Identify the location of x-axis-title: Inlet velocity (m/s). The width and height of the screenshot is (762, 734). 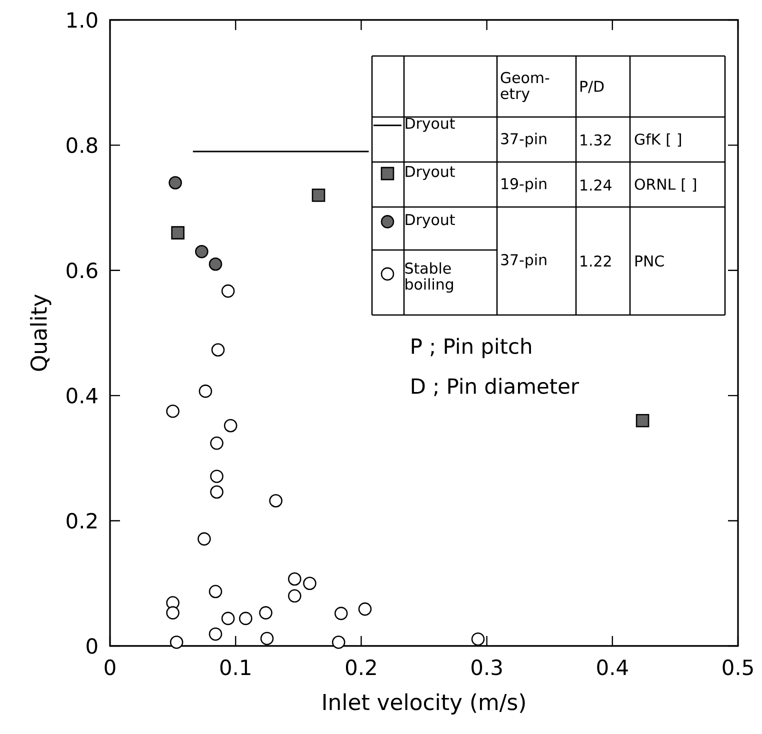
(424, 704).